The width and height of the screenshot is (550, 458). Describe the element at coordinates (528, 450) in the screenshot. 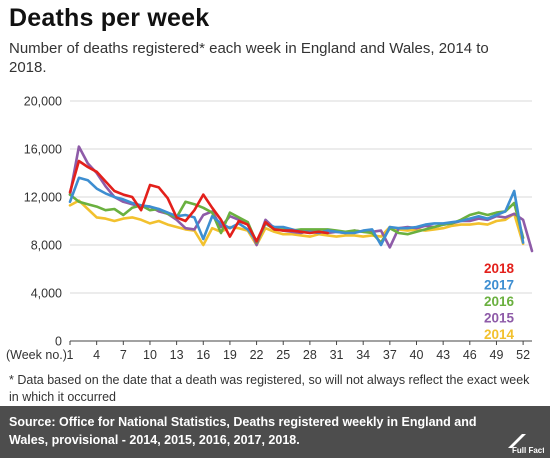

I see `svg-text: Full Fact` at that location.